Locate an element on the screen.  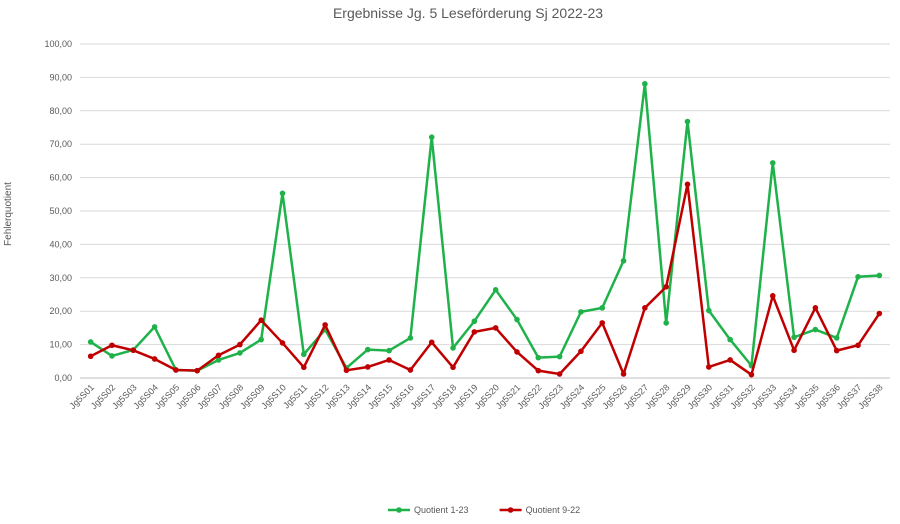
y-tick-label: 30,00 is located at coordinates (60, 278).